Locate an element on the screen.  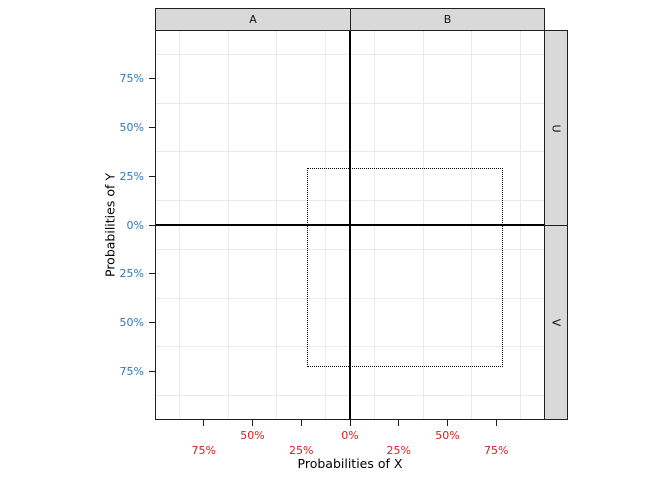
facet-strip-top-b-label: B is located at coordinates (447, 19).